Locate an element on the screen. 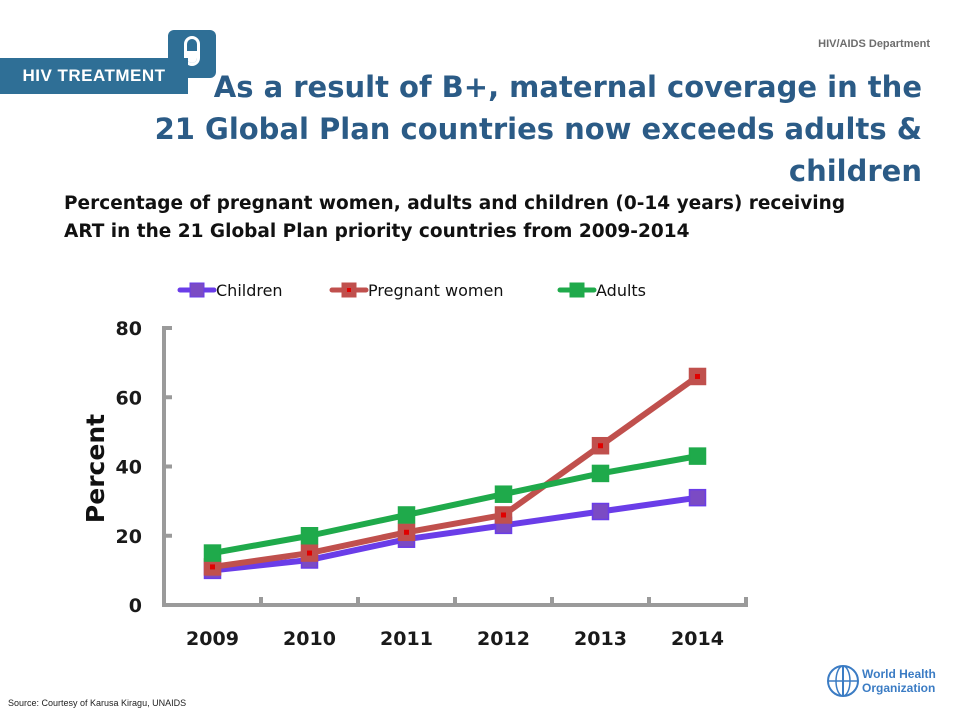 The width and height of the screenshot is (960, 720). legend-swatch-dot is located at coordinates (349, 290).